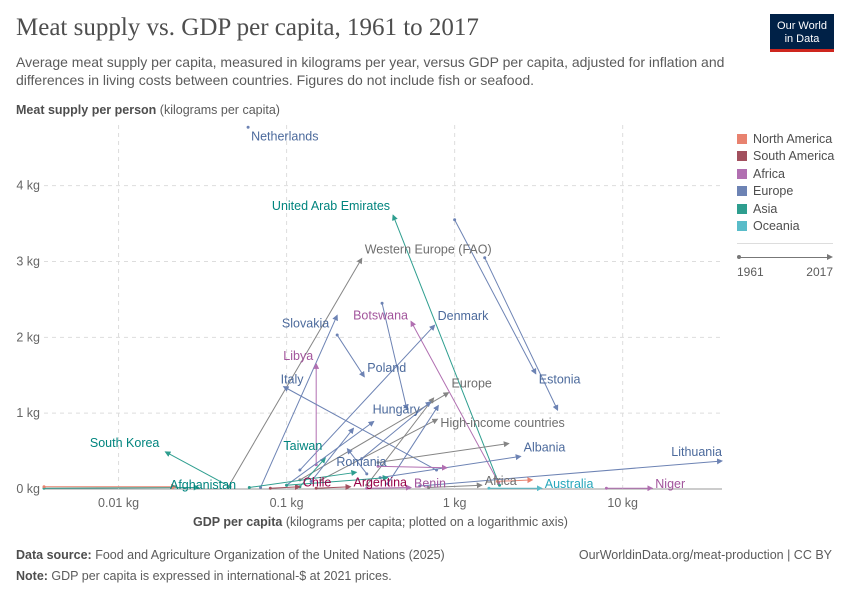  What do you see at coordinates (28, 262) in the screenshot?
I see `y-tick-label: 3 kg` at bounding box center [28, 262].